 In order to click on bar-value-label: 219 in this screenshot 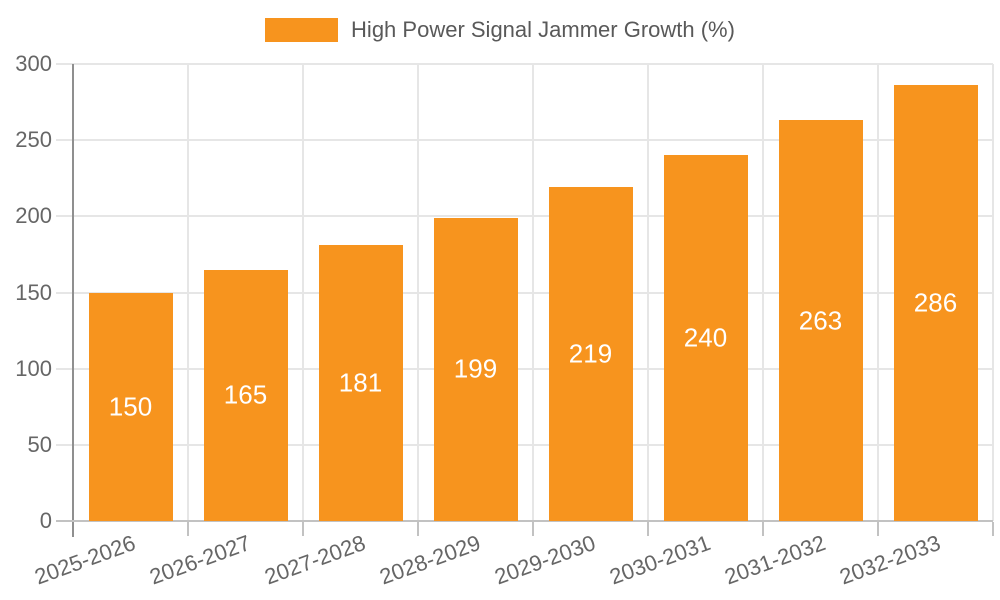, I will do `click(590, 353)`.